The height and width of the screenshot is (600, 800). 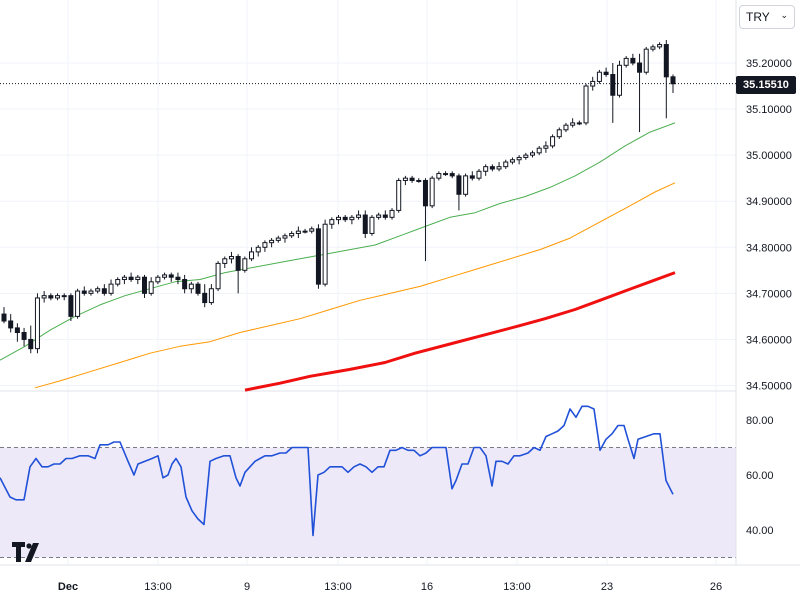 What do you see at coordinates (760, 531) in the screenshot?
I see `rsi-tick-label: 40.00` at bounding box center [760, 531].